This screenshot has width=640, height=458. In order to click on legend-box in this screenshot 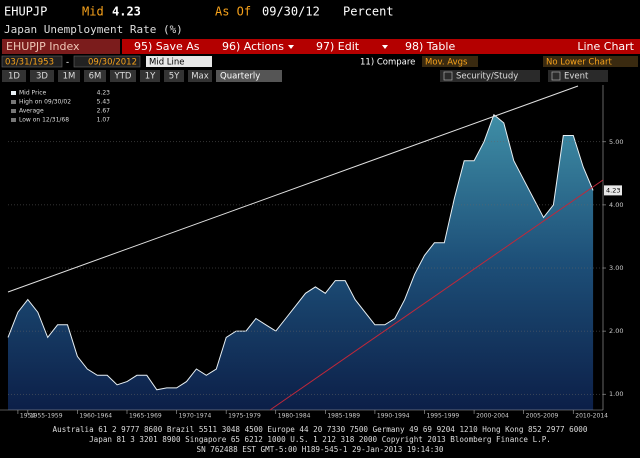, I will do `click(60, 107)`.